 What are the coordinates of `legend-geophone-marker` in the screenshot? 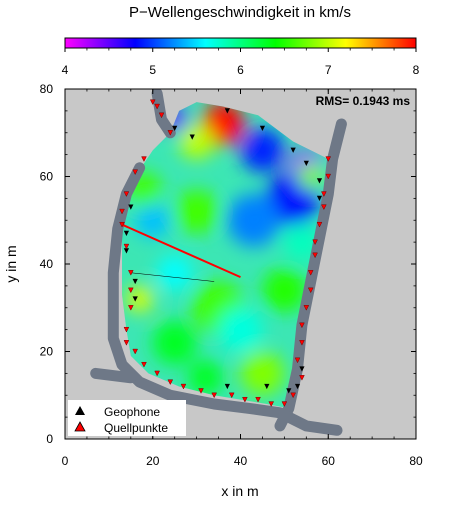 It's located at (80, 410).